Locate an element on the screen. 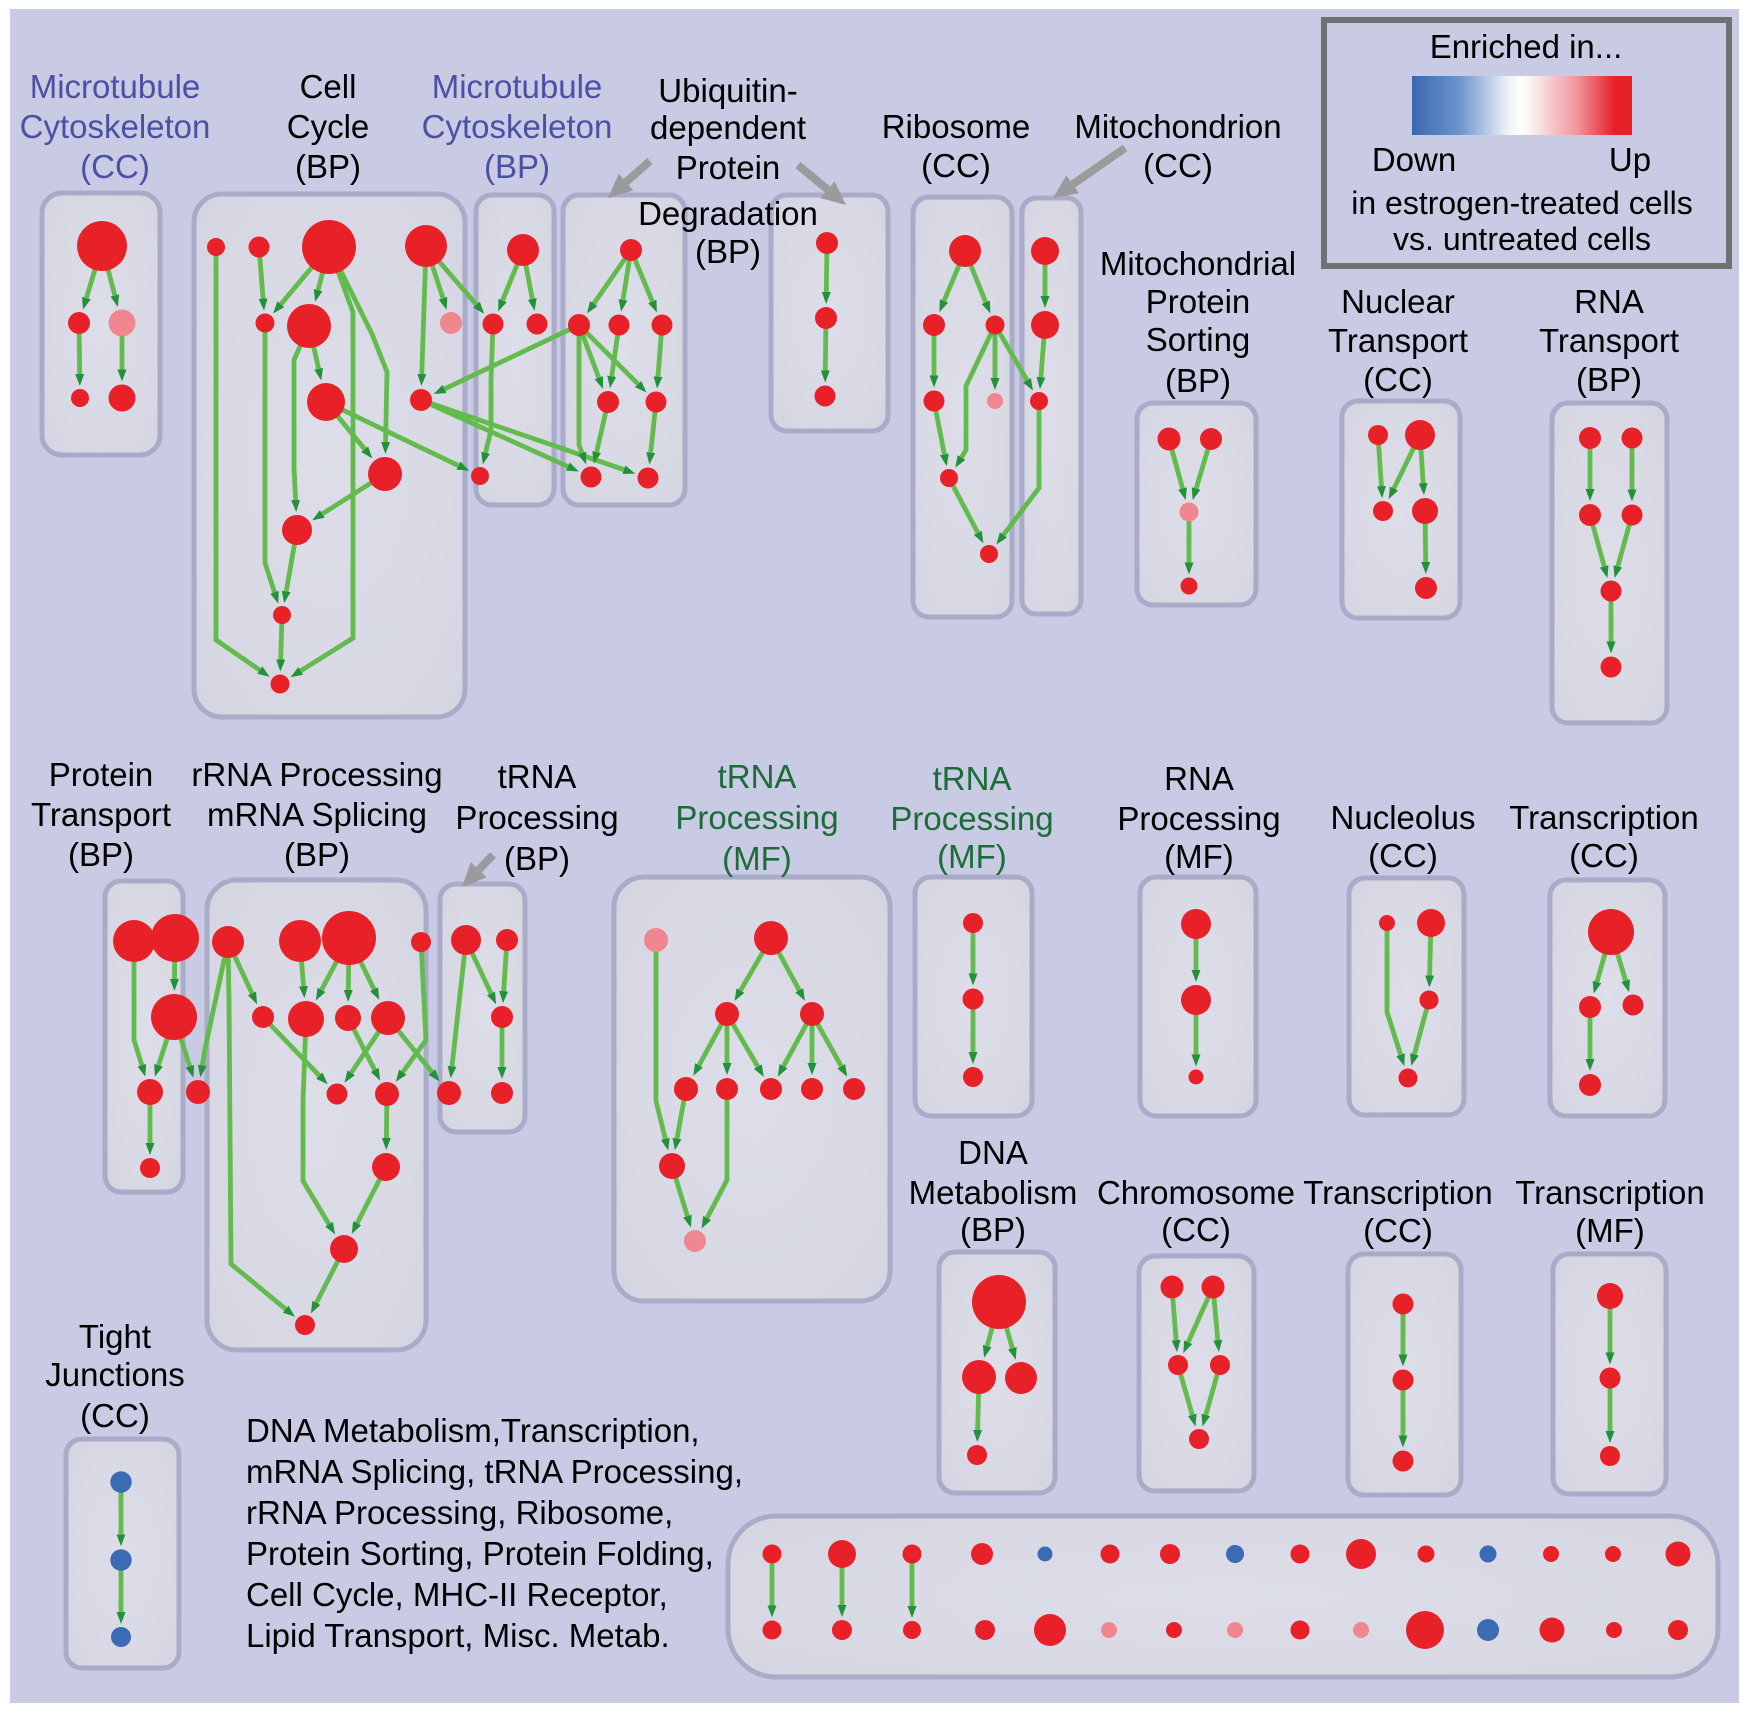  svg-text: Nucleolus is located at coordinates (1403, 817).